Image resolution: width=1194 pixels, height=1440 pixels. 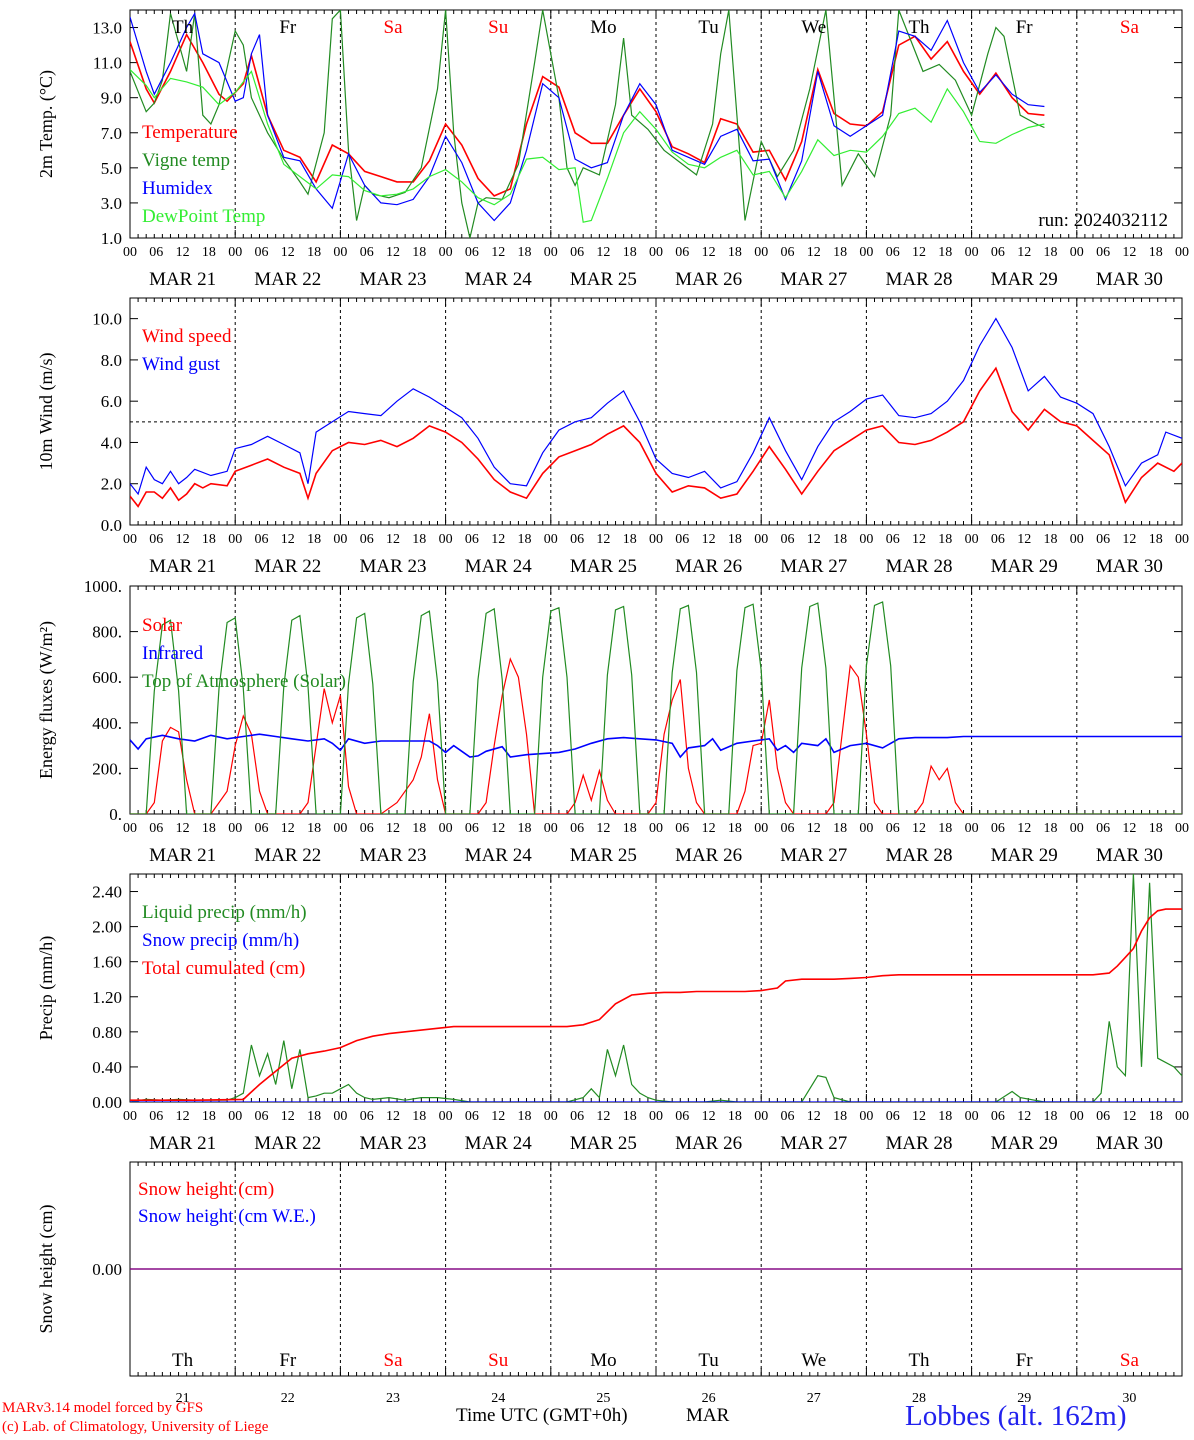 I want to click on legend-entry: Snow height (cm), so click(x=206, y=1189).